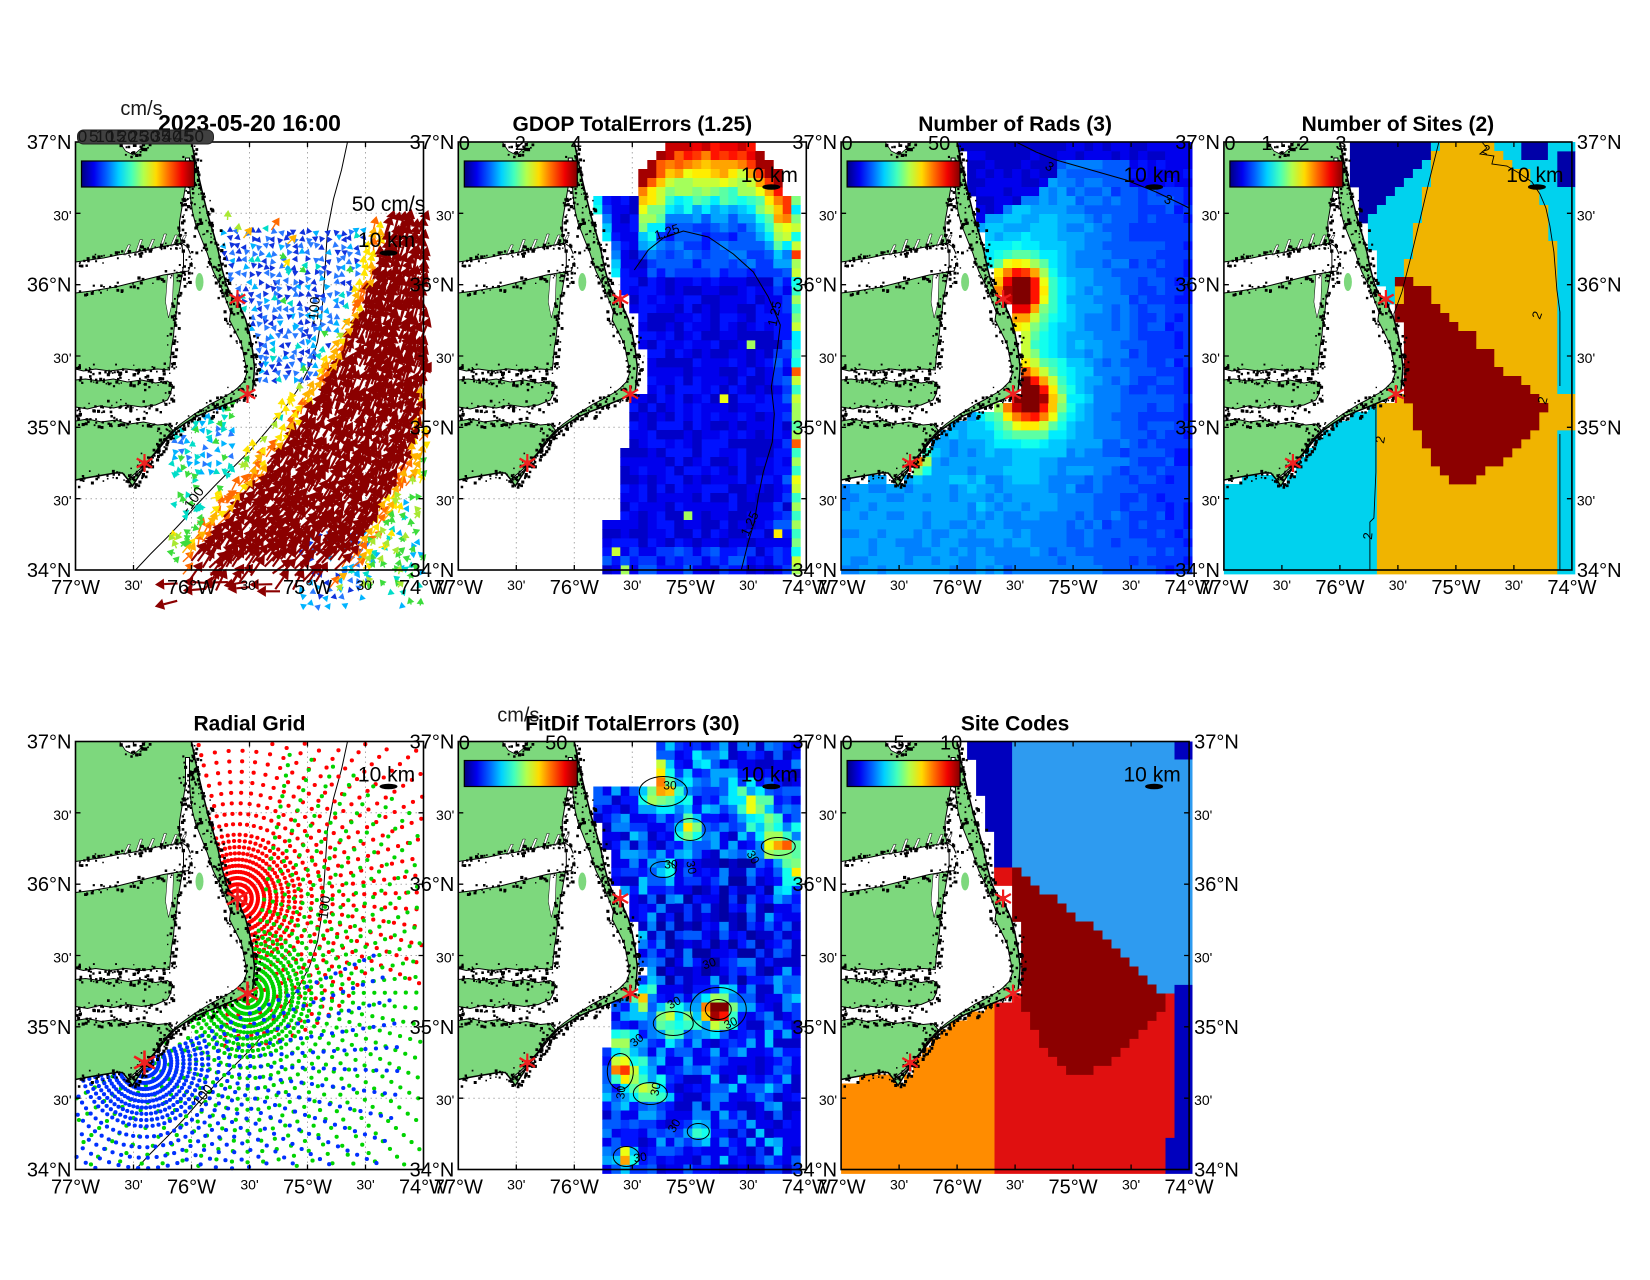  I want to click on svg-text: 20, so click(127, 136).